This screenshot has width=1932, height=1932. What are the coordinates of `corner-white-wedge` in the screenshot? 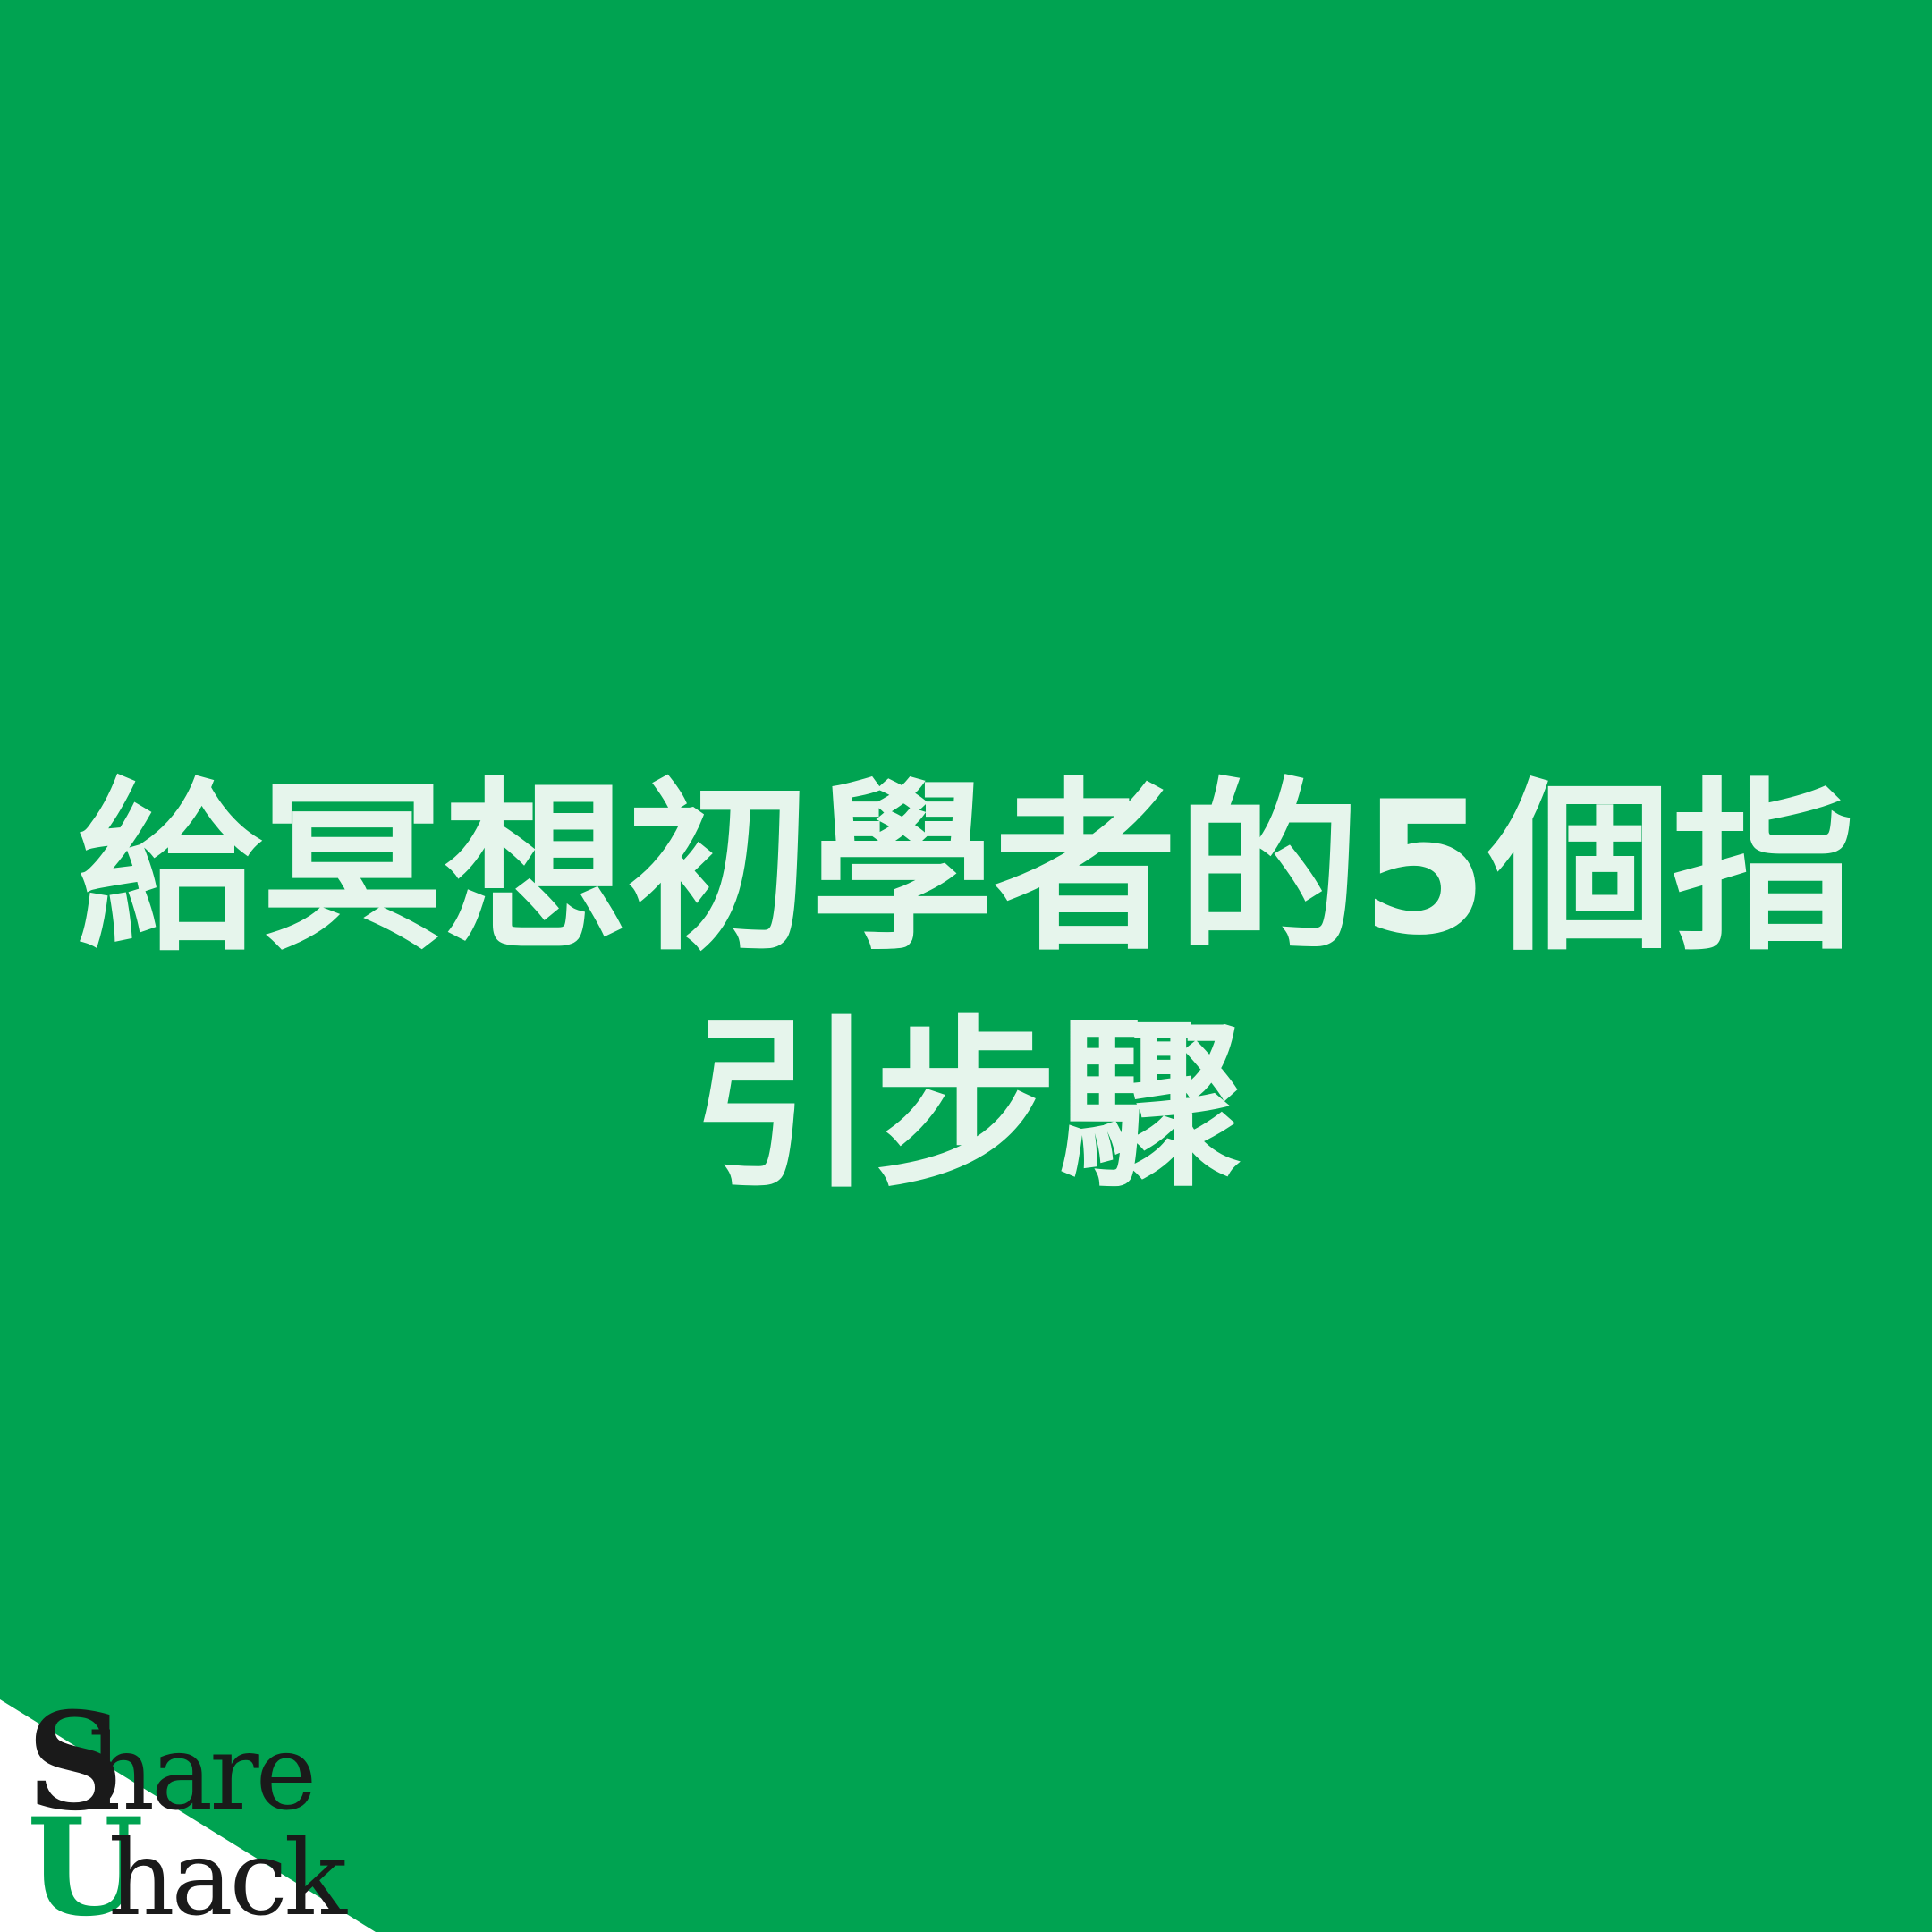 It's located at (188, 1815).